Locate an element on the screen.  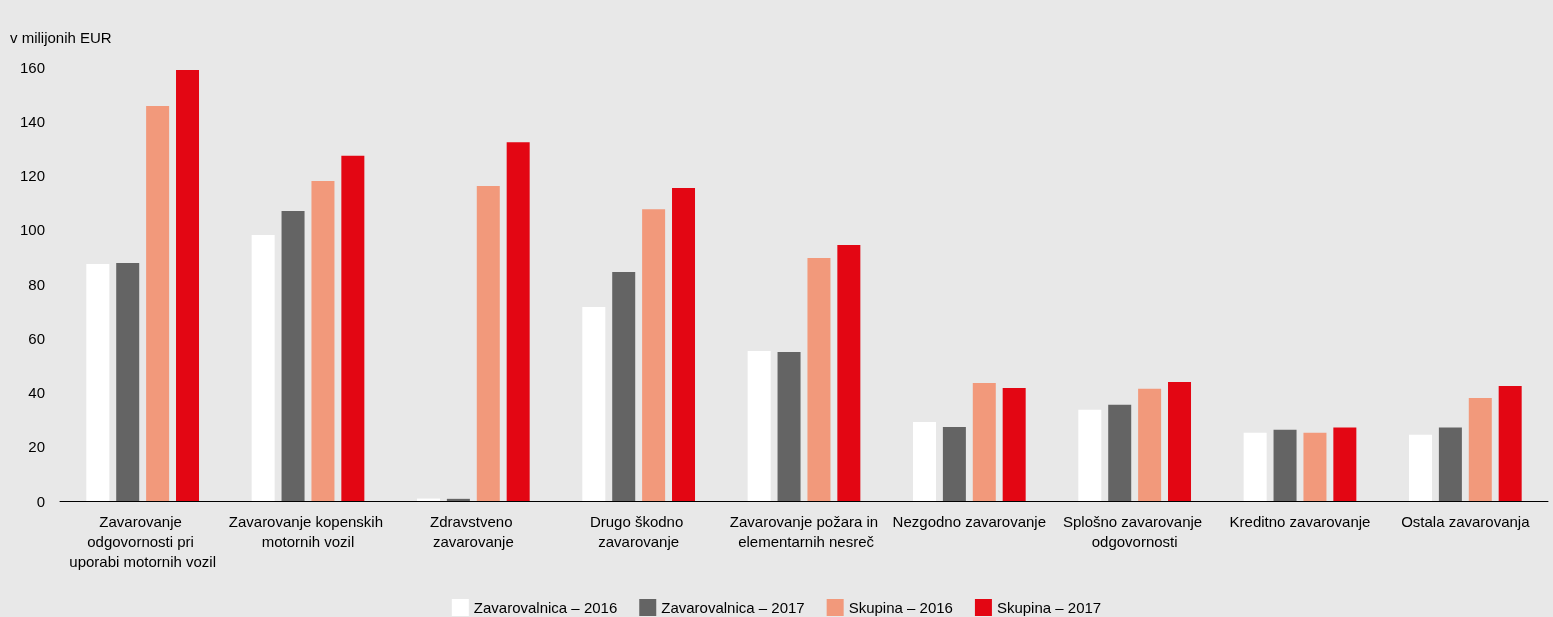
legend-label: Zavarovalnica – 2016 is located at coordinates (545, 607).